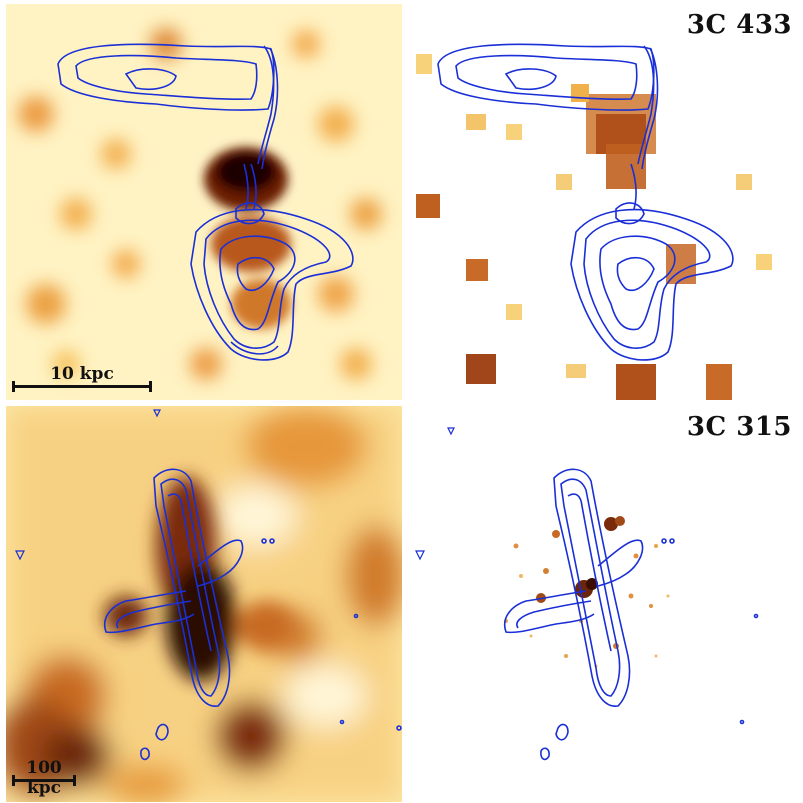 The image size is (803, 803). I want to click on source-label-3c315: 3C 315, so click(739, 427).